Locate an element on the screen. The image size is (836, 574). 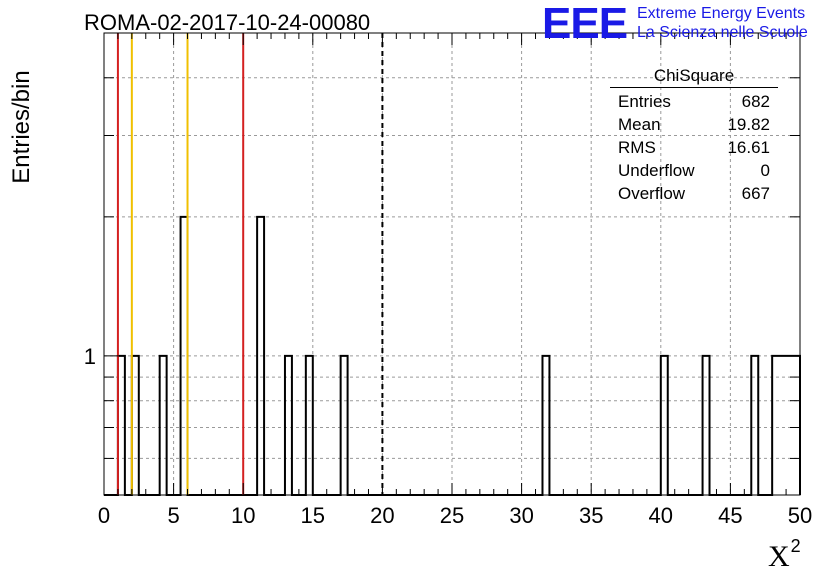
x-tick-label: 0 is located at coordinates (104, 515).